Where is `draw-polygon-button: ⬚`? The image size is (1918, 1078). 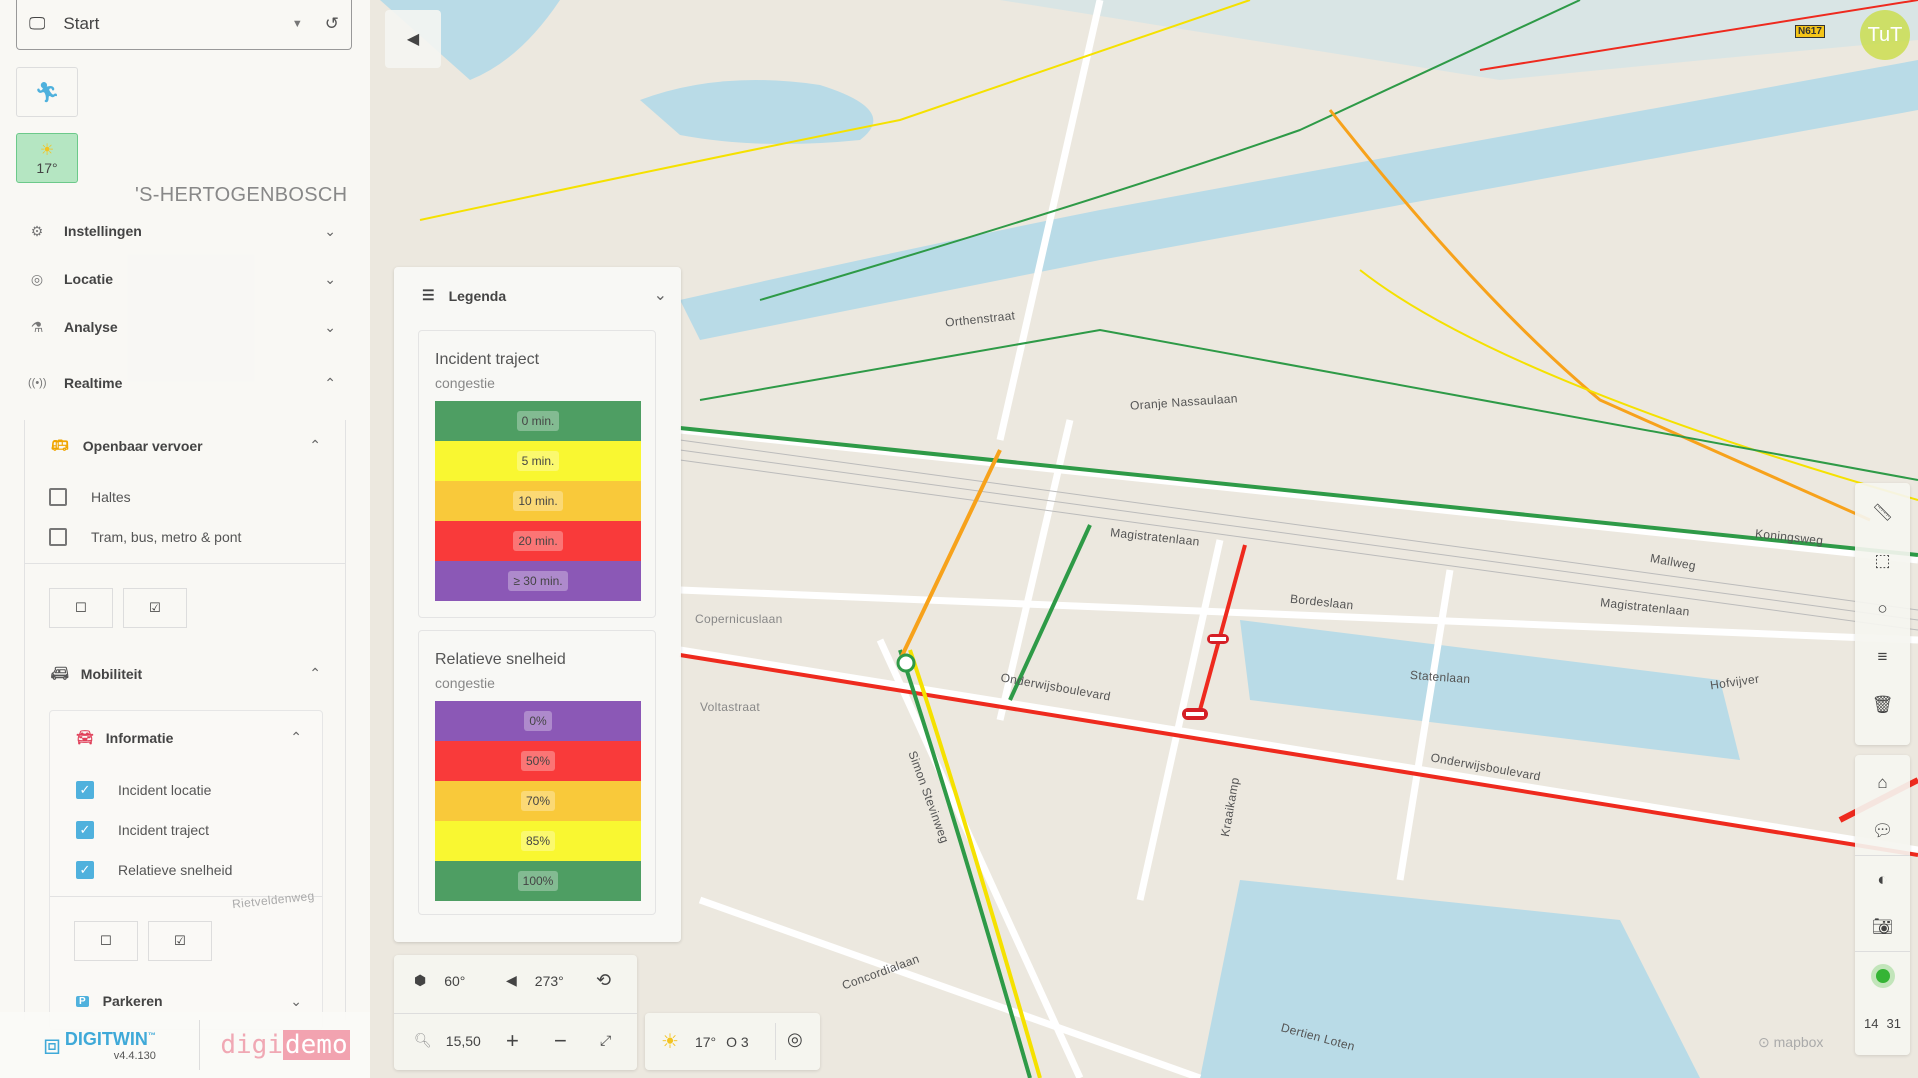 draw-polygon-button: ⬚ is located at coordinates (1882, 561).